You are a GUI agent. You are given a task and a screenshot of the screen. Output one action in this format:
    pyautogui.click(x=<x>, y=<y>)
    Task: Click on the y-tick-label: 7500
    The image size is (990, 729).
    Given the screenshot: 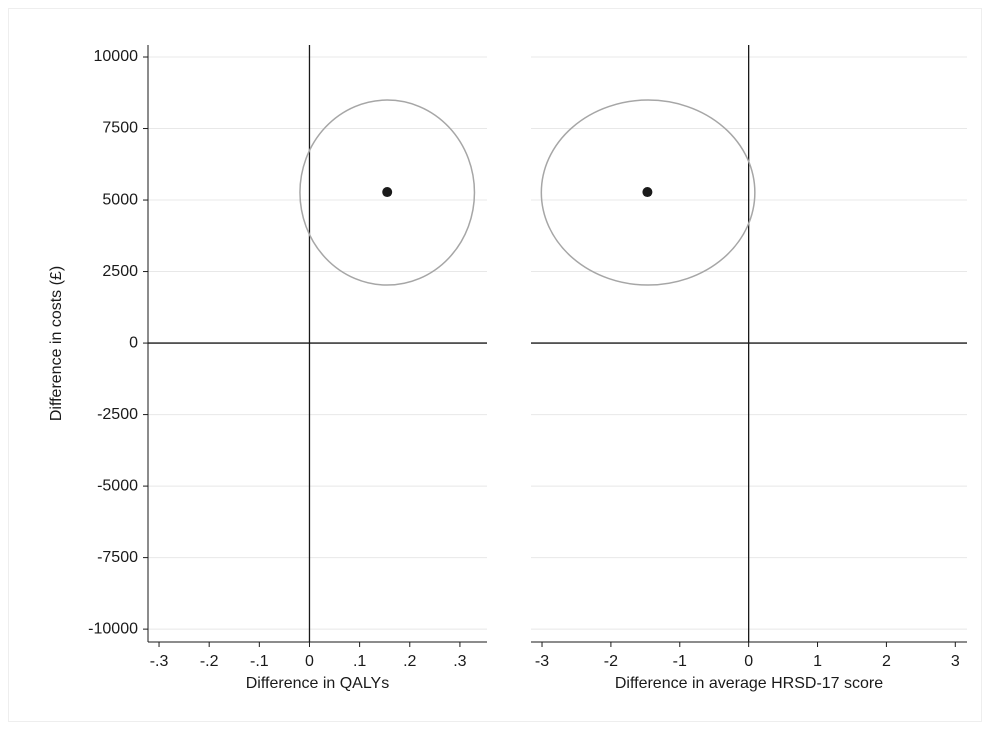 What is the action you would take?
    pyautogui.click(x=120, y=128)
    